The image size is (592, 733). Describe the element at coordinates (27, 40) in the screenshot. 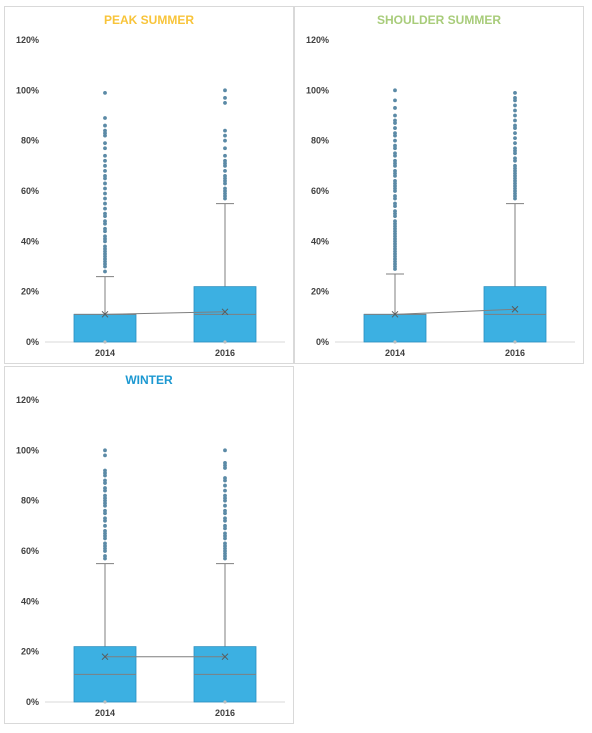

I see `y-tick-label: 120%` at that location.